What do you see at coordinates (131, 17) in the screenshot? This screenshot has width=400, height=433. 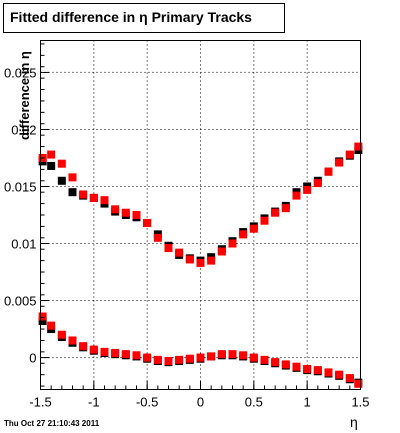 I see `chart-title: Fitted difference in η Primary Tracks` at bounding box center [131, 17].